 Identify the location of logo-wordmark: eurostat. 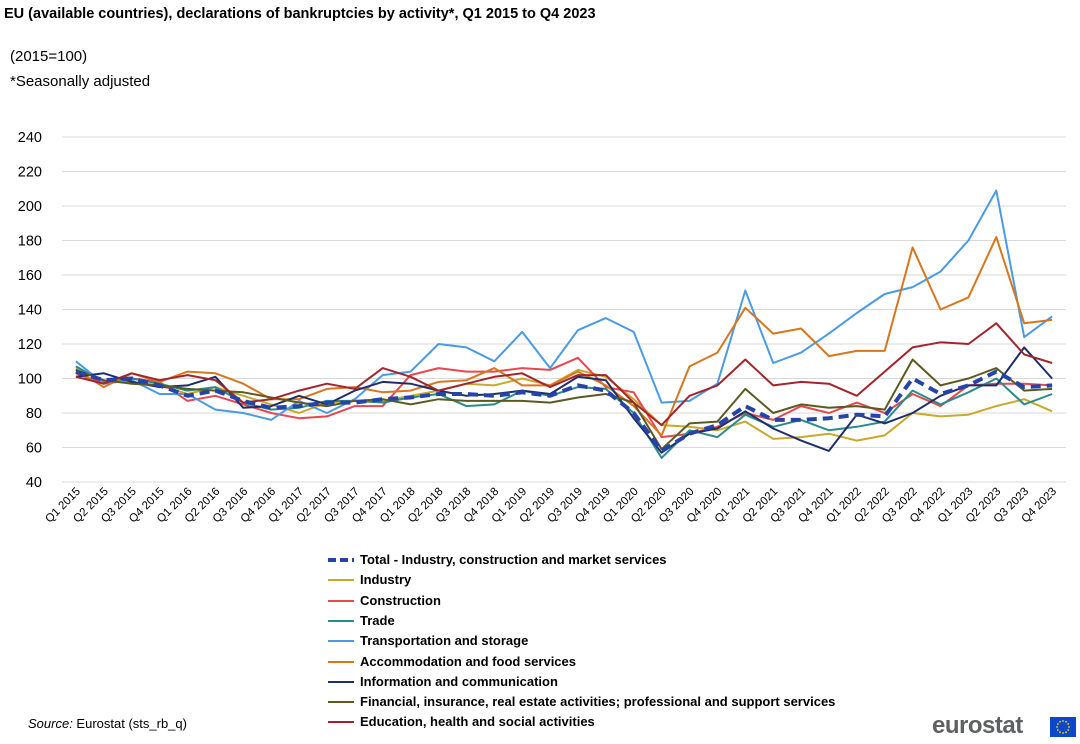
(977, 725).